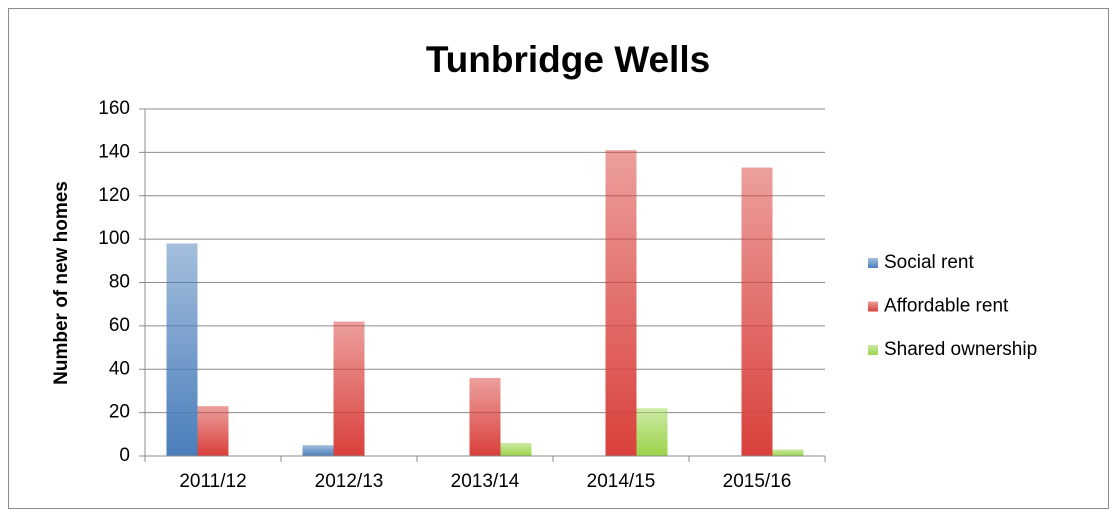 The width and height of the screenshot is (1117, 517). Describe the element at coordinates (119, 325) in the screenshot. I see `y-tick-label: 60` at that location.